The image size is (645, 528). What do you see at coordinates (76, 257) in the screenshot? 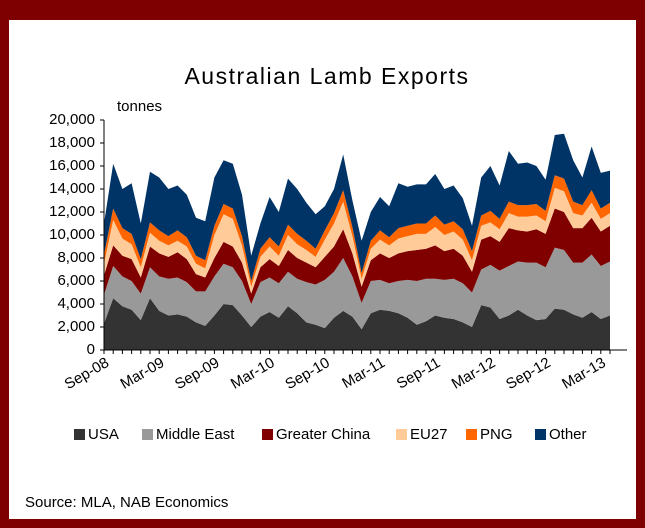
I see `y-tick-label: 8,000` at bounding box center [76, 257].